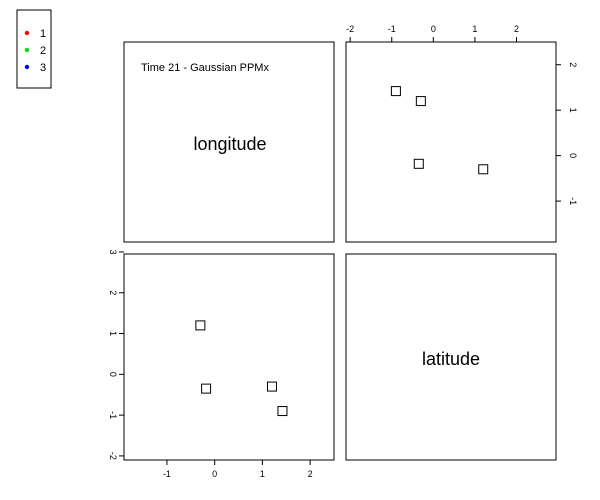  I want to click on diagonal-label-latitude: latitude, so click(451, 359).